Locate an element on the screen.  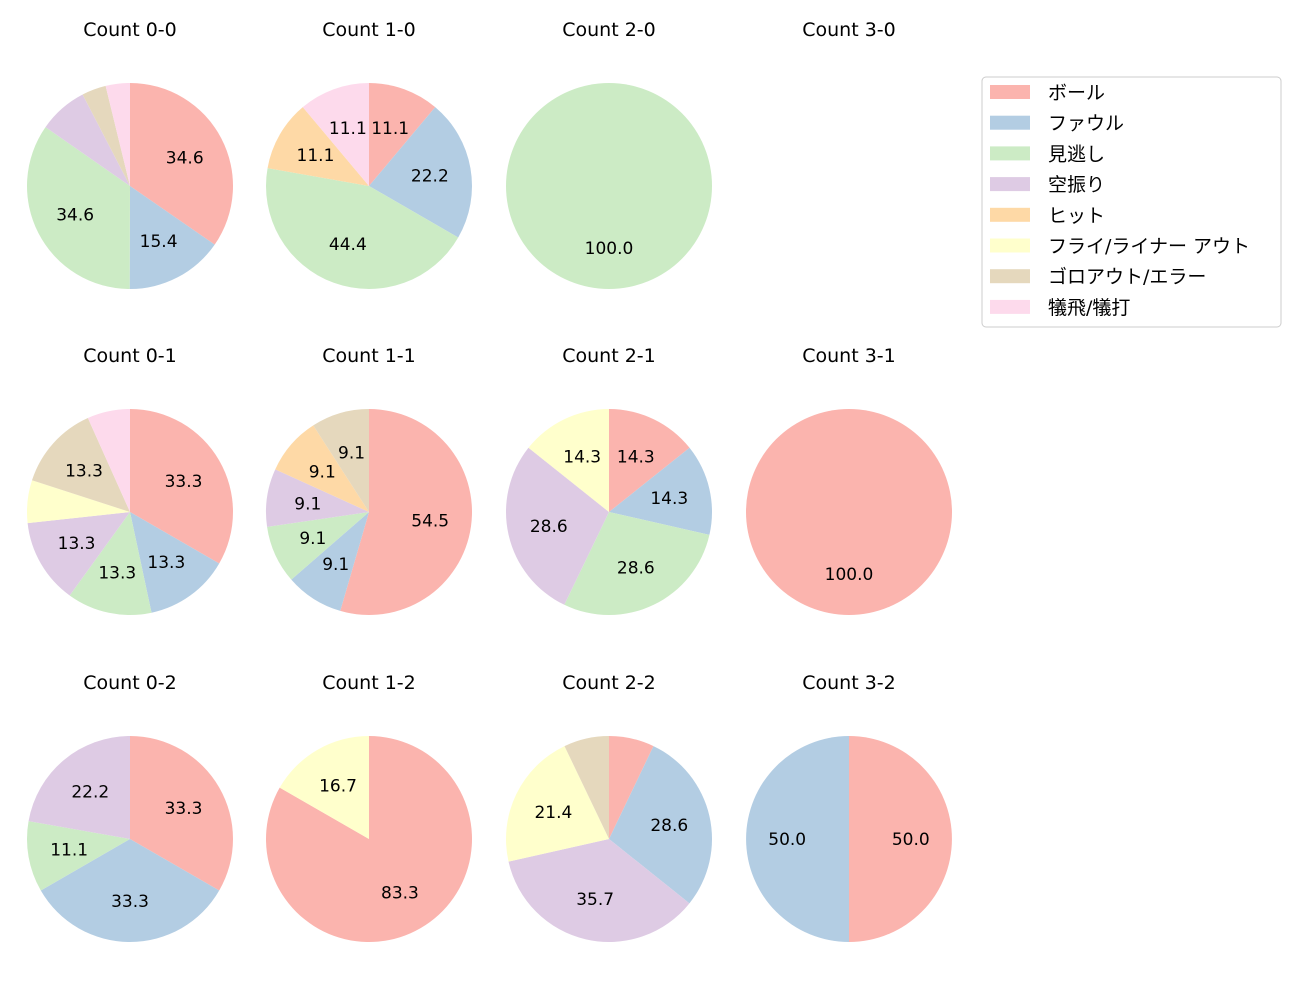
pie-count-0-1: Count 0-133.313.313.313.313.3 is located at coordinates (130, 480).